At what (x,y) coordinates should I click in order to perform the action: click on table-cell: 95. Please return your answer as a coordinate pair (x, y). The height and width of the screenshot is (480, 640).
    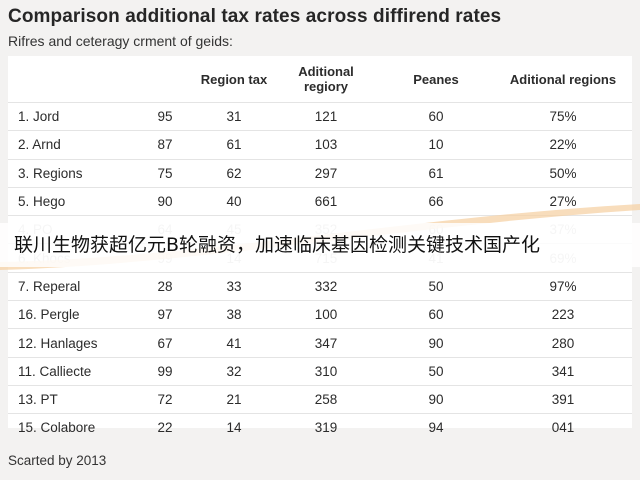
    Looking at the image, I should click on (165, 116).